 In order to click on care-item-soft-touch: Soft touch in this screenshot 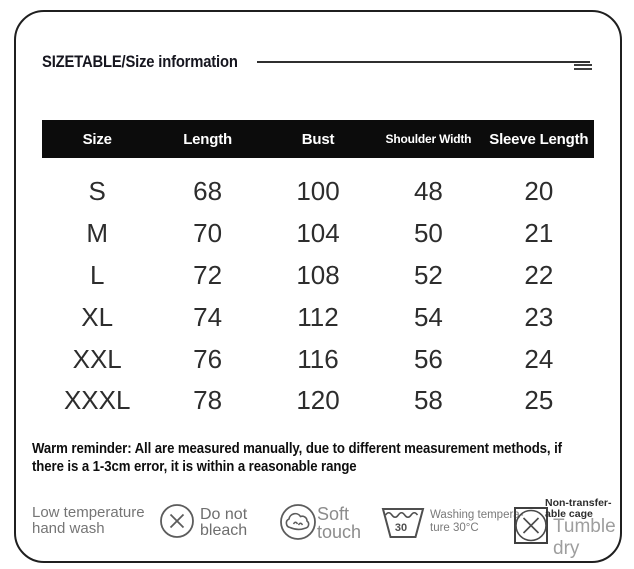, I will do `click(339, 523)`.